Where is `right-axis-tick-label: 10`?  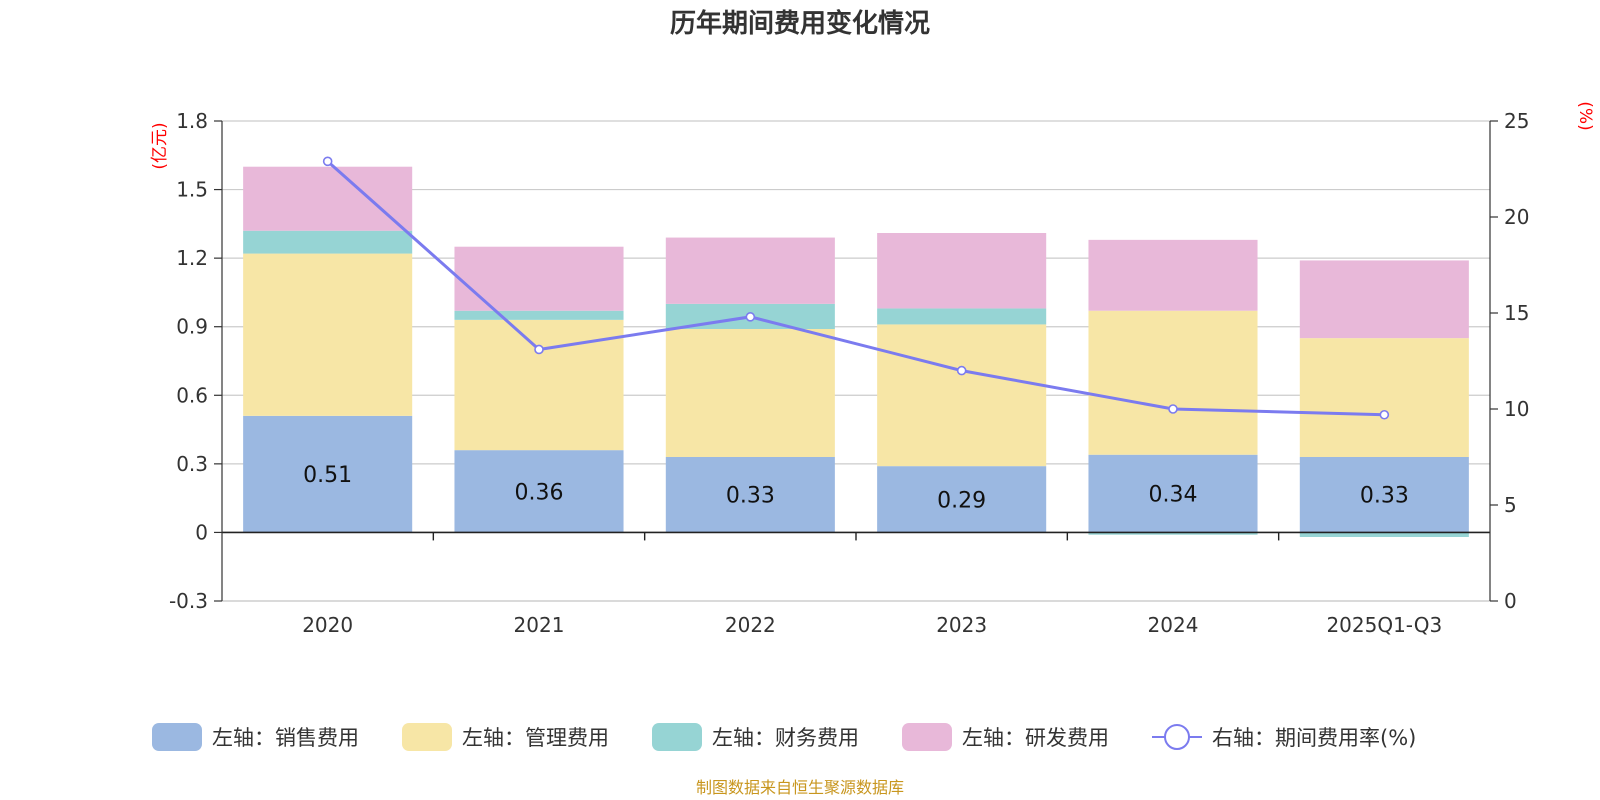
right-axis-tick-label: 10 is located at coordinates (1516, 409).